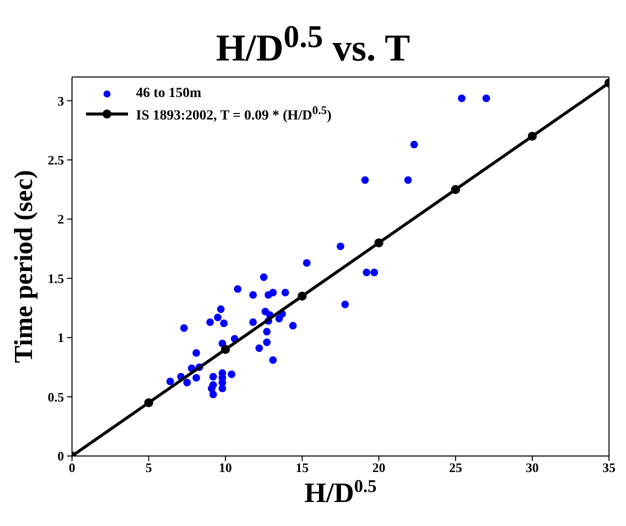  What do you see at coordinates (313, 44) in the screenshot?
I see `chart-title: H/D$^{0.5}$ vs. T` at bounding box center [313, 44].